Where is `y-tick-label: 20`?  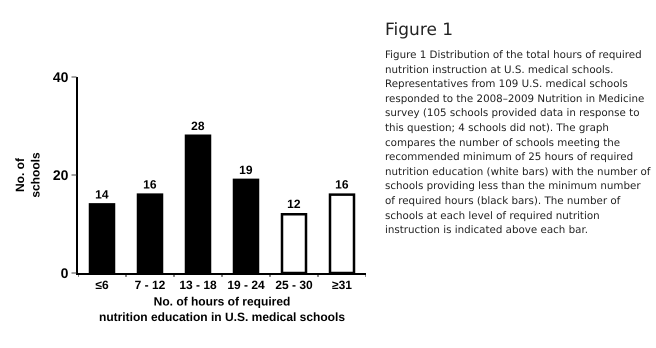
y-tick-label: 20 is located at coordinates (60, 174).